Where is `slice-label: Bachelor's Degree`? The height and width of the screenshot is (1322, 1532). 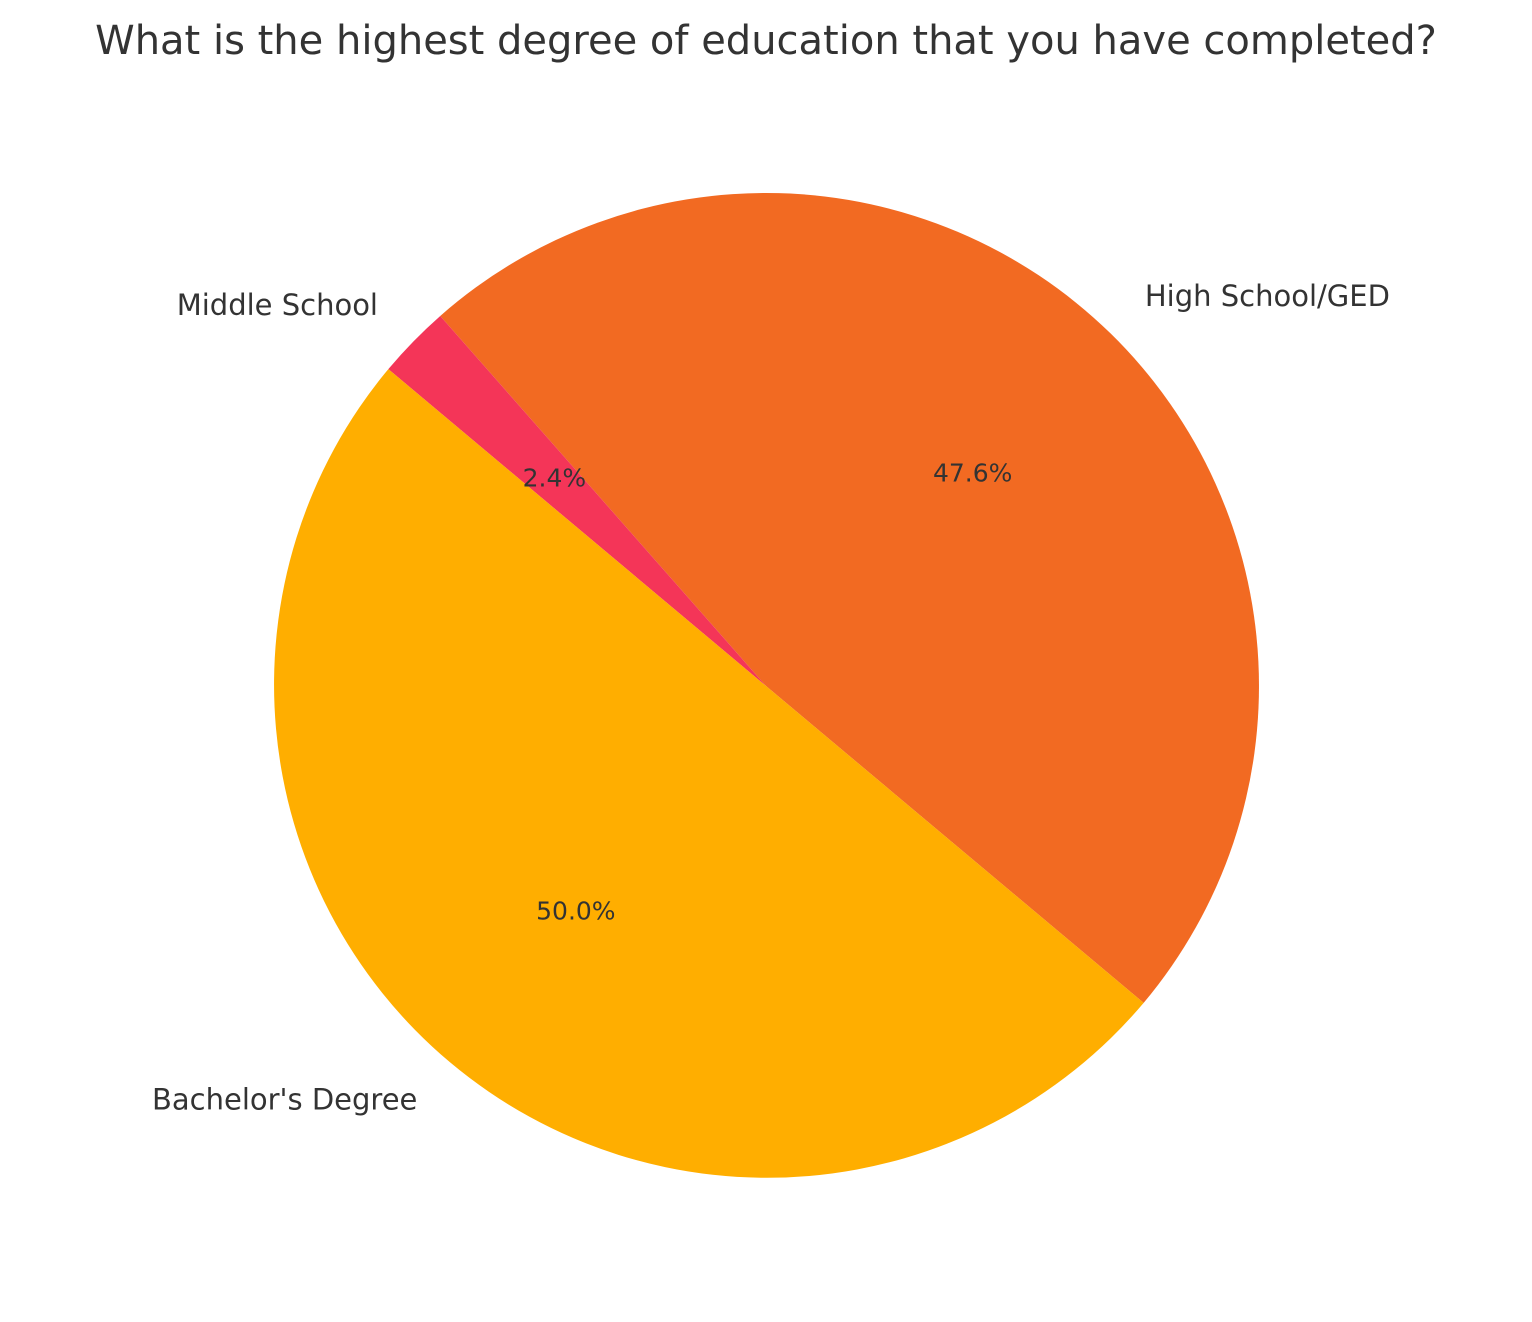
slice-label: Bachelor's Degree is located at coordinates (284, 1099).